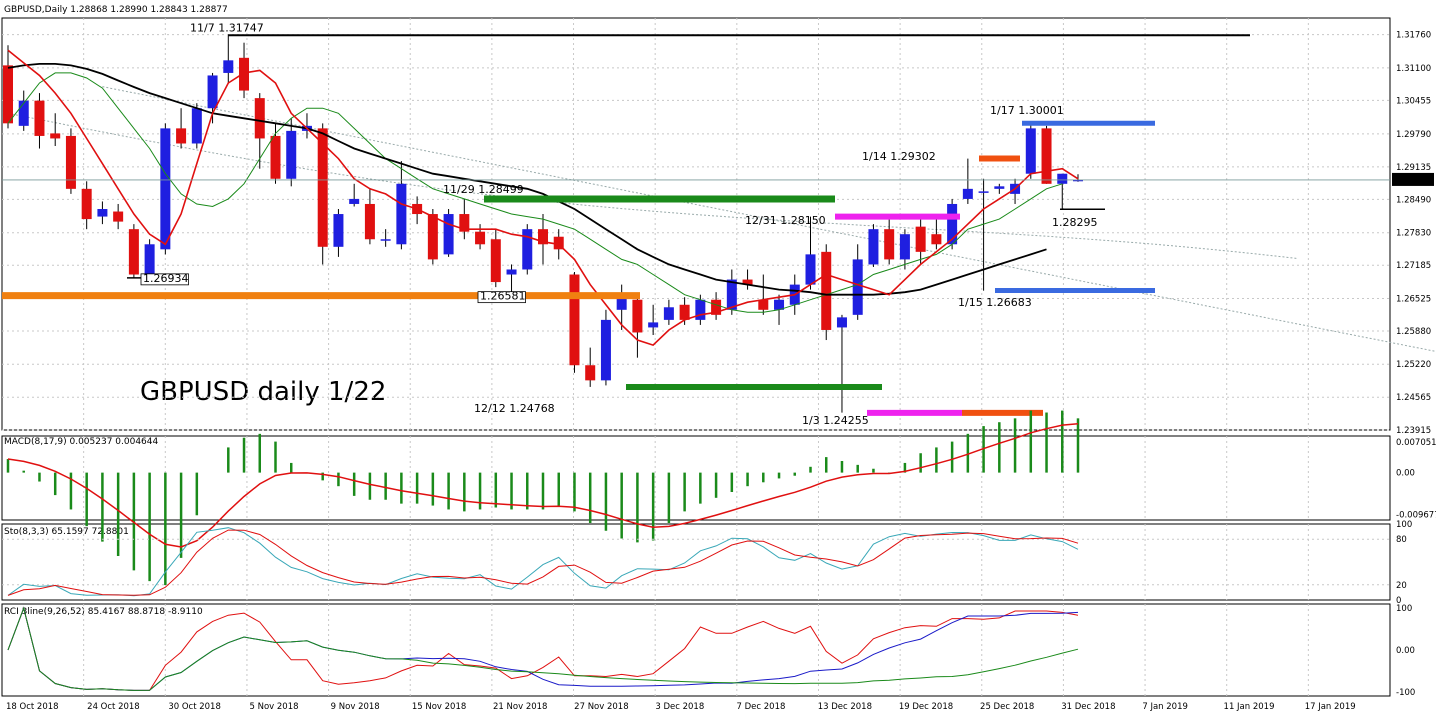  What do you see at coordinates (926, 707) in the screenshot?
I see `x-axis-label: 19 Dec 2018` at bounding box center [926, 707].